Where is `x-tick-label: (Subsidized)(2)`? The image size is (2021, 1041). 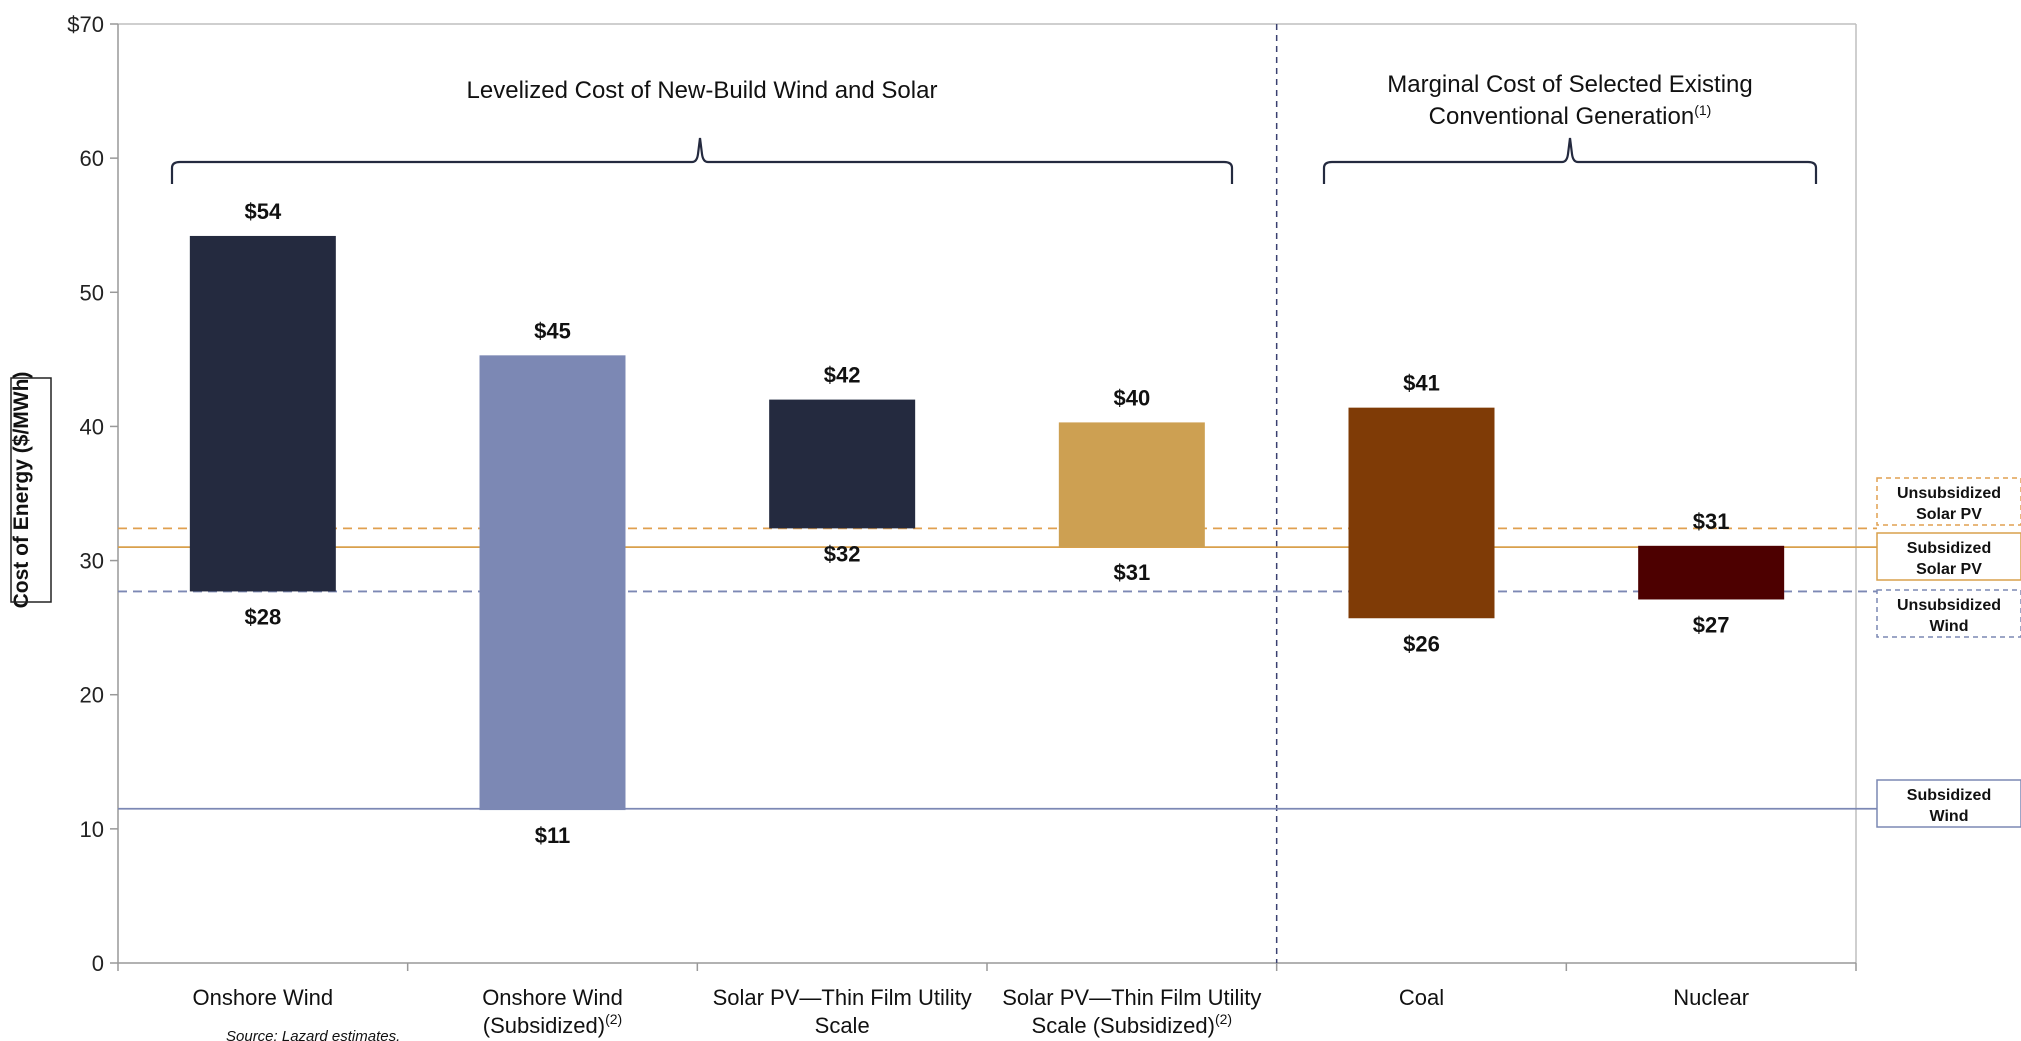
x-tick-label: (Subsidized)(2) is located at coordinates (552, 1024).